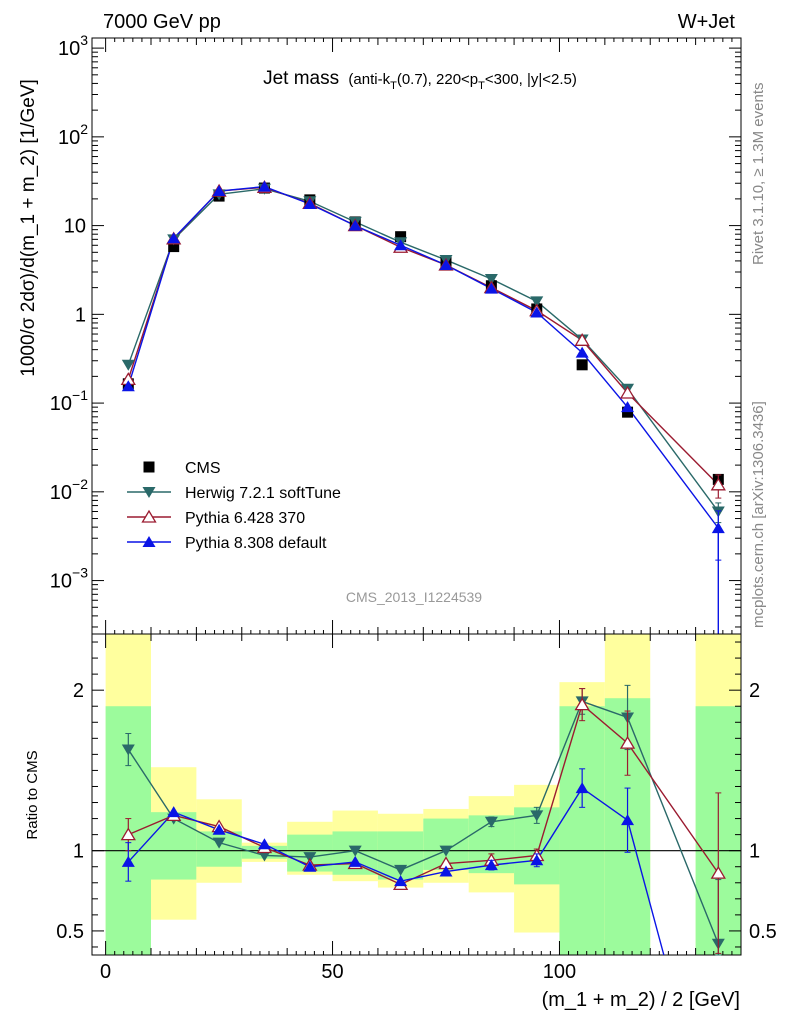 This screenshot has width=786, height=1024. I want to click on xtick-label: 100, so click(559, 972).